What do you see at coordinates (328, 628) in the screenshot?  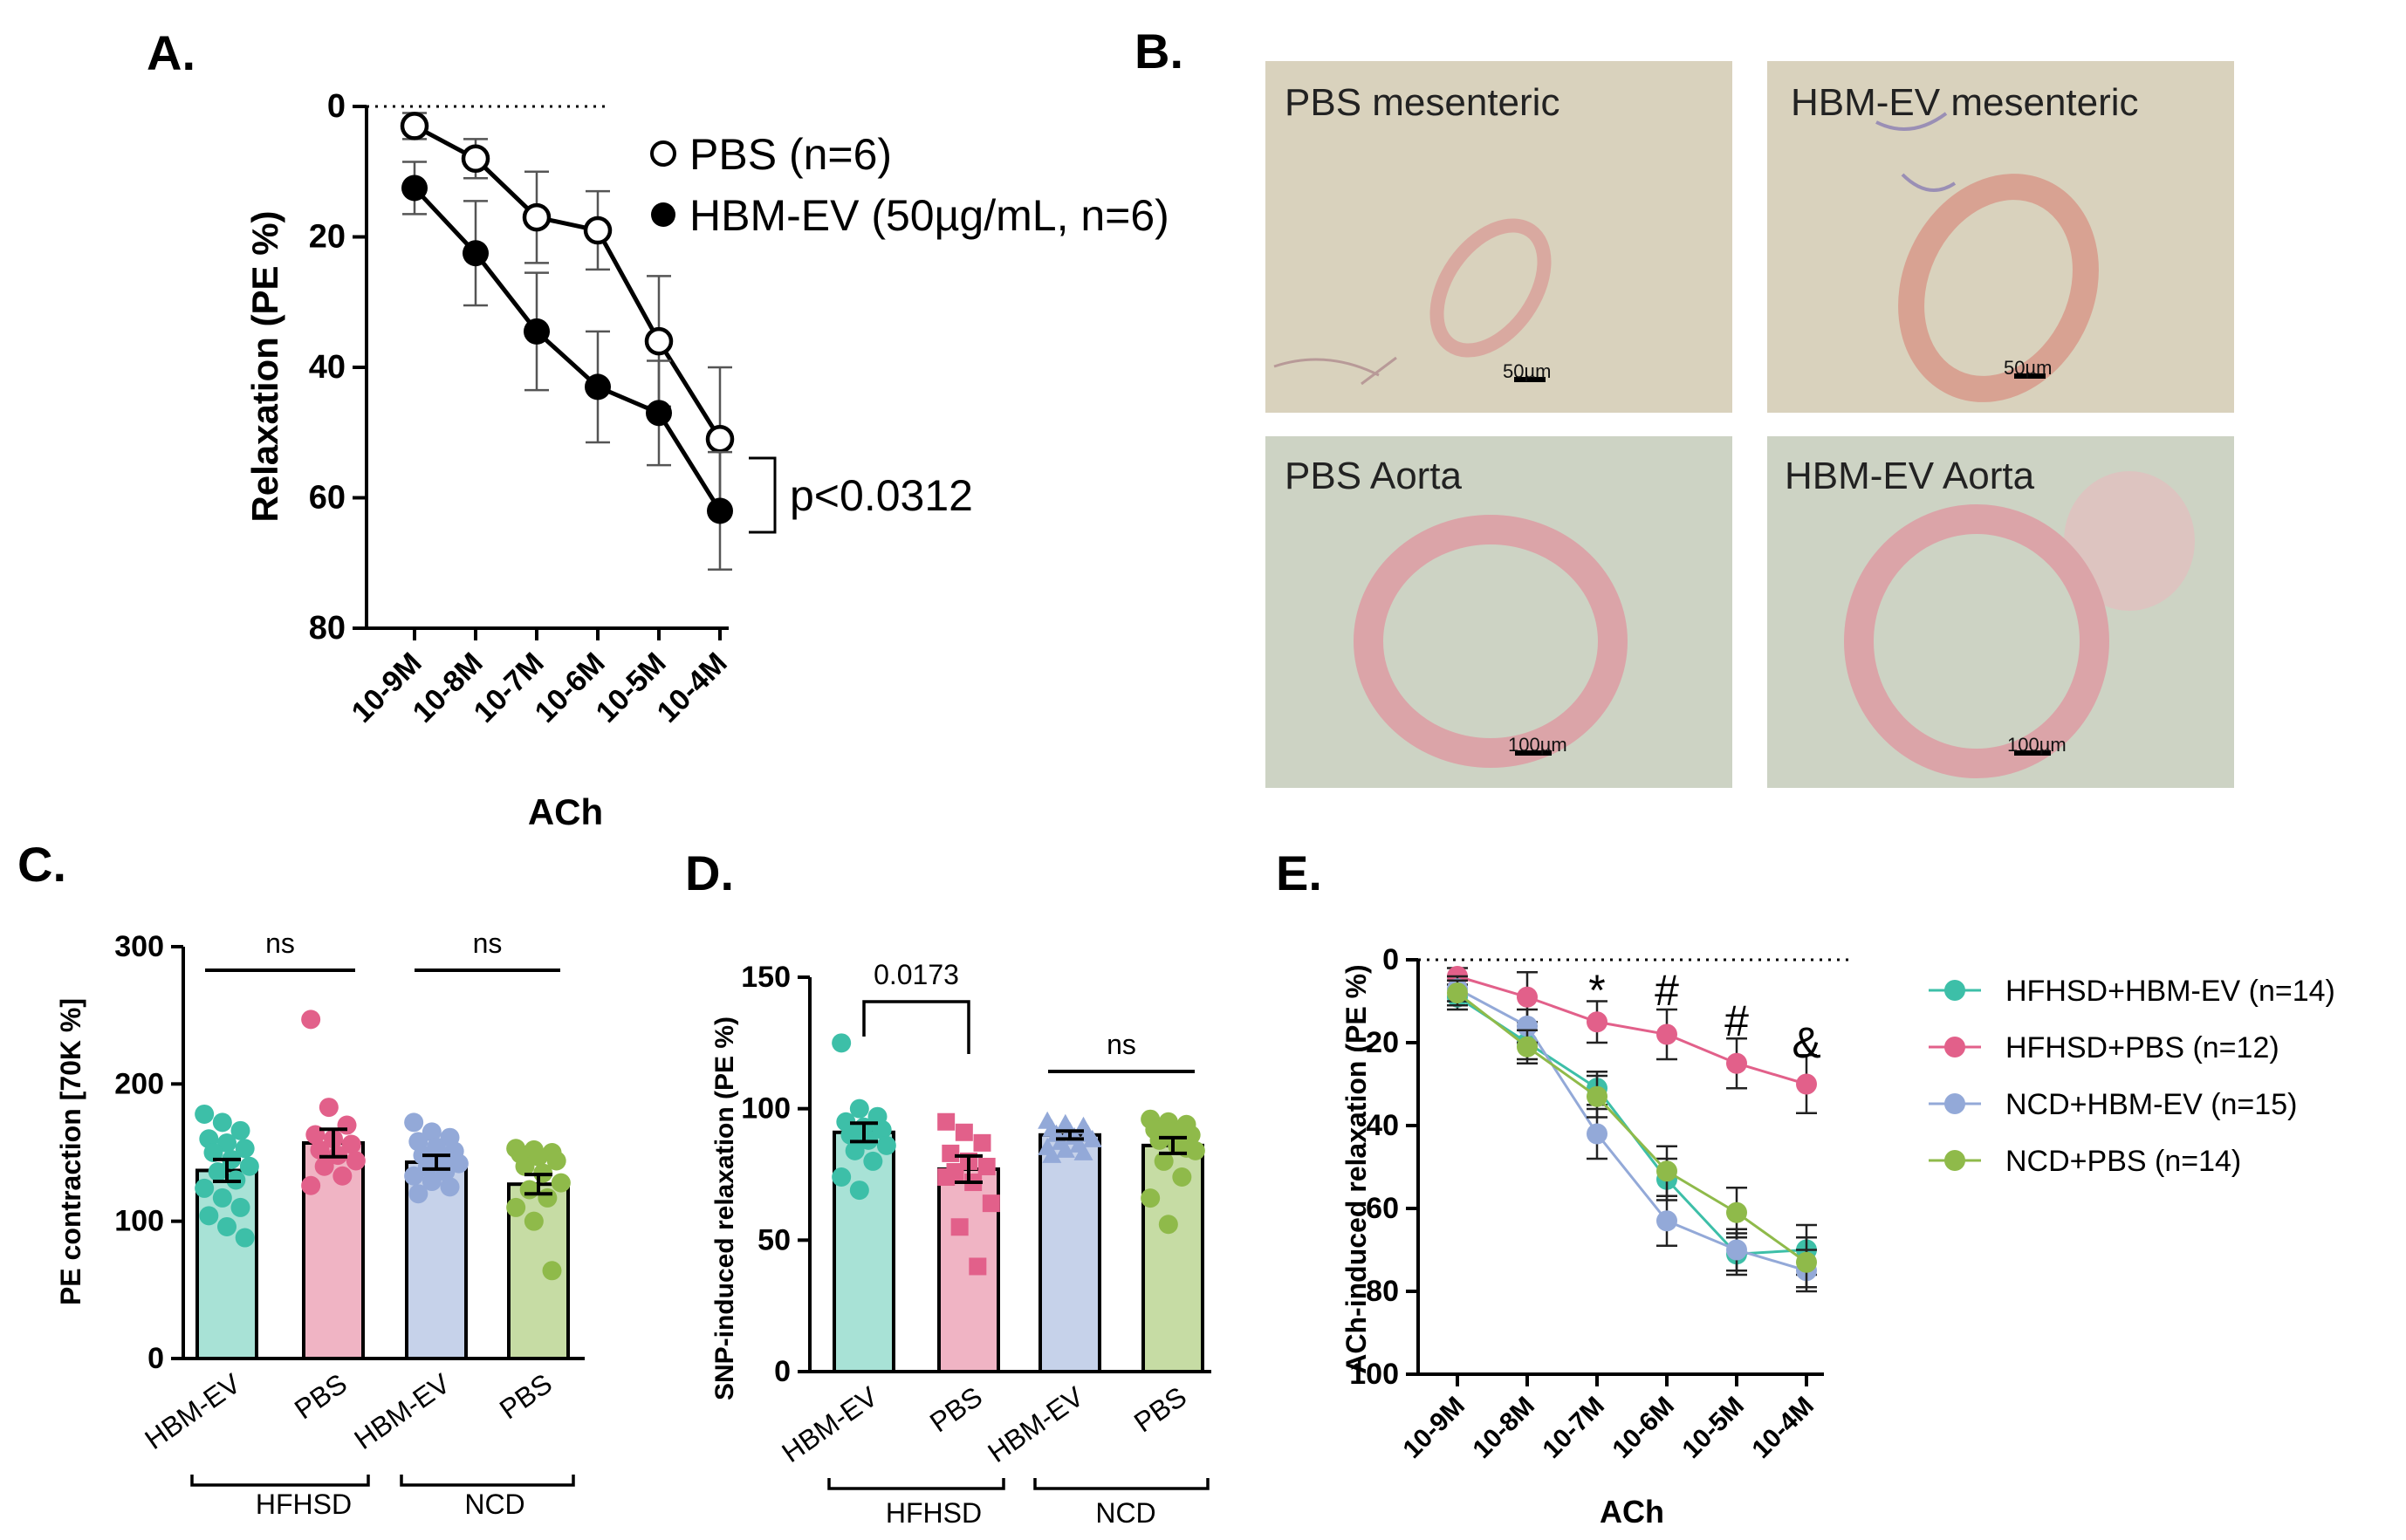 I see `panel-a-y-tick-label: 80` at bounding box center [328, 628].